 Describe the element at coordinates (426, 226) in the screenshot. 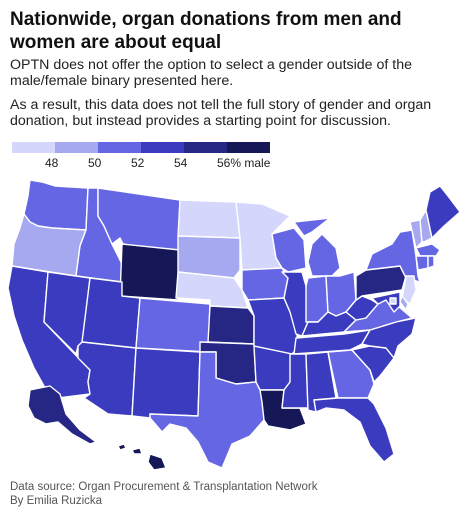

I see `state-nh` at that location.